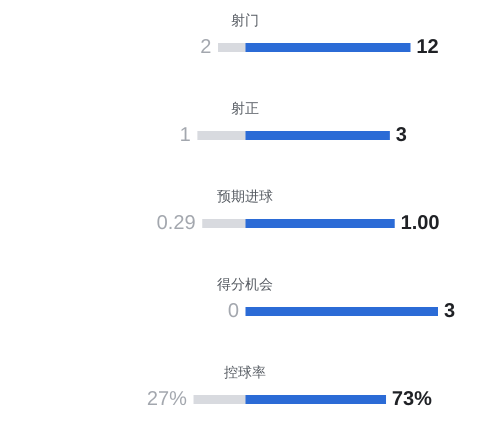  What do you see at coordinates (185, 135) in the screenshot?
I see `data-label: 1` at bounding box center [185, 135].